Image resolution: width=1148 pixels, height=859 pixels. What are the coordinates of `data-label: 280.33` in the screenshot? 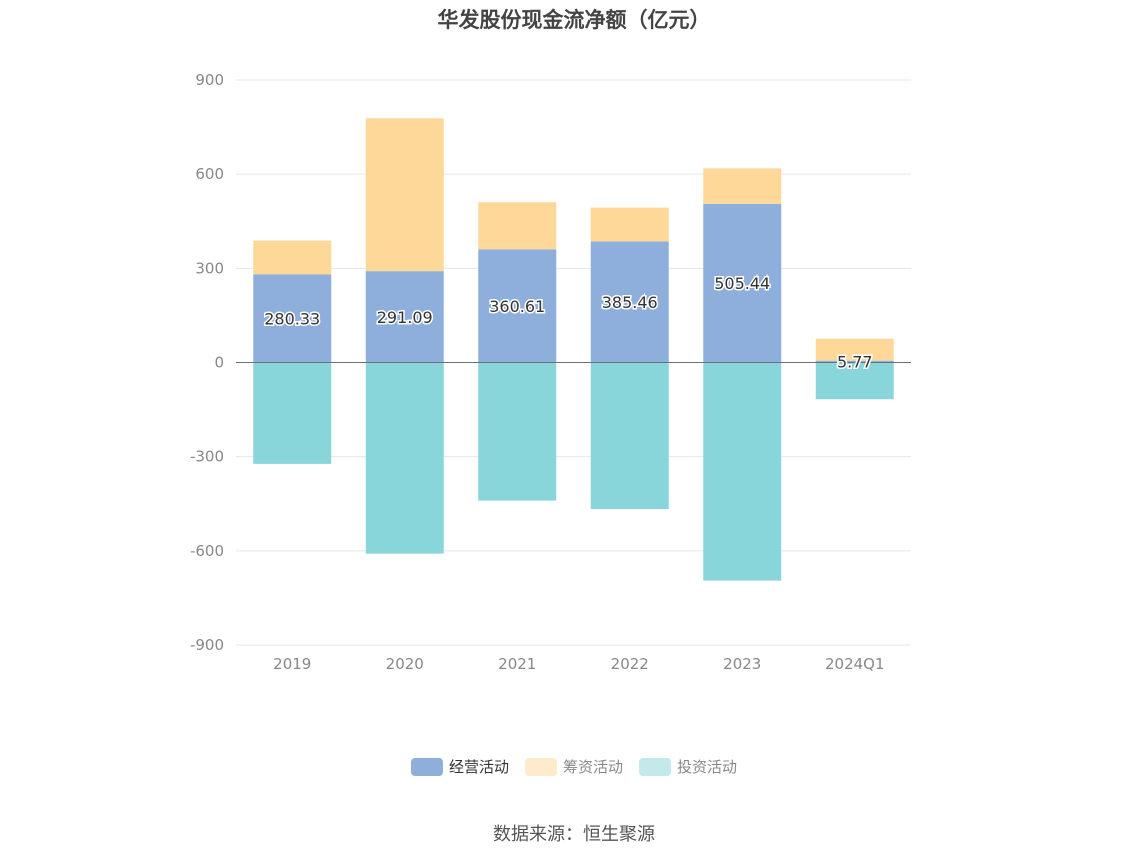 It's located at (292, 319).